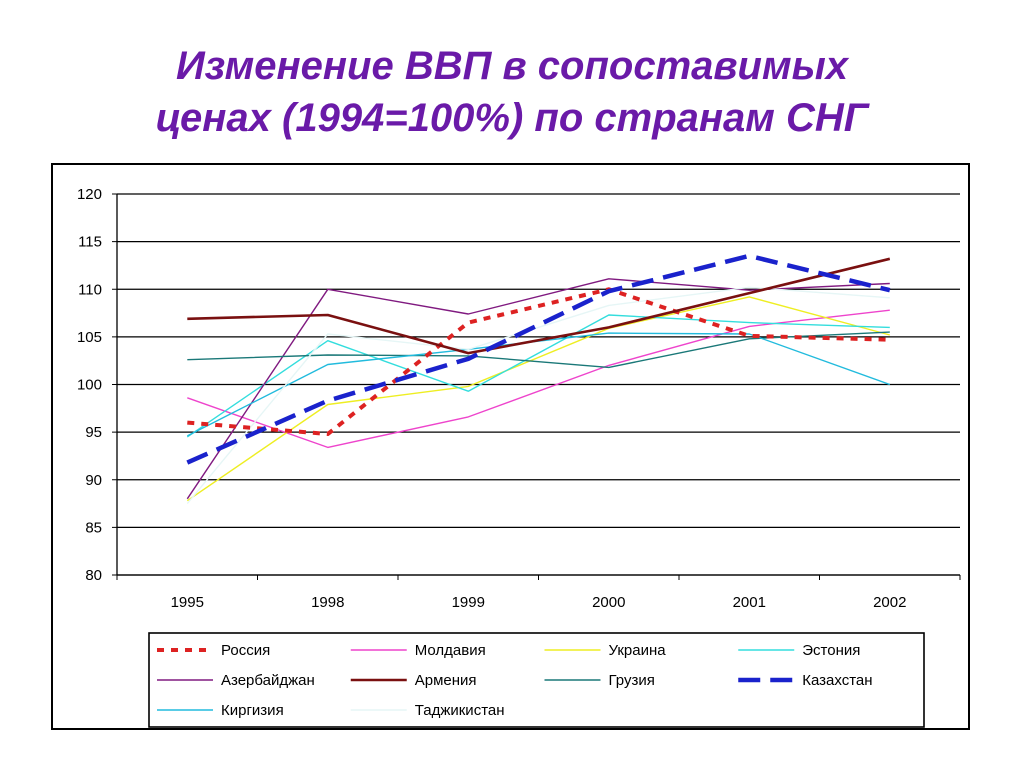 This screenshot has width=1024, height=767. I want to click on y-tick-label: 85, so click(93, 527).